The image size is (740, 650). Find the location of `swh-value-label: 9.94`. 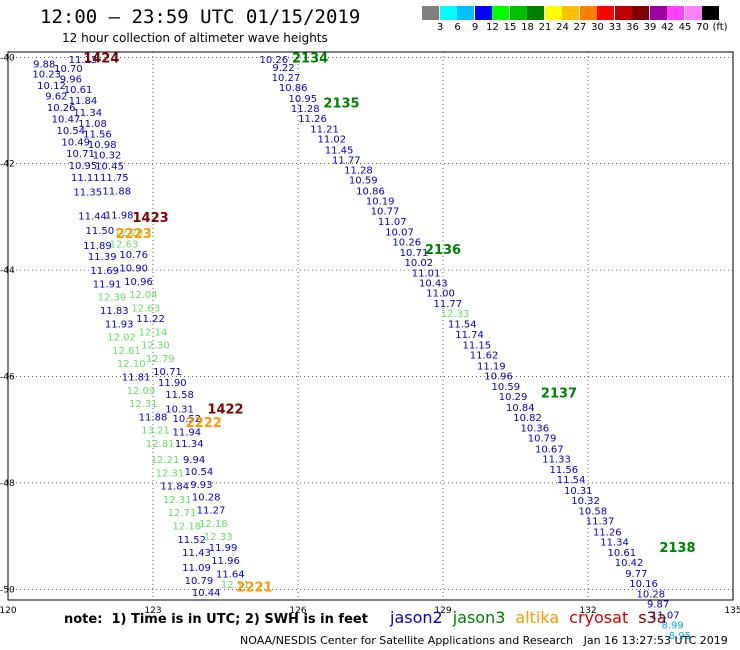

swh-value-label: 9.94 is located at coordinates (194, 460).